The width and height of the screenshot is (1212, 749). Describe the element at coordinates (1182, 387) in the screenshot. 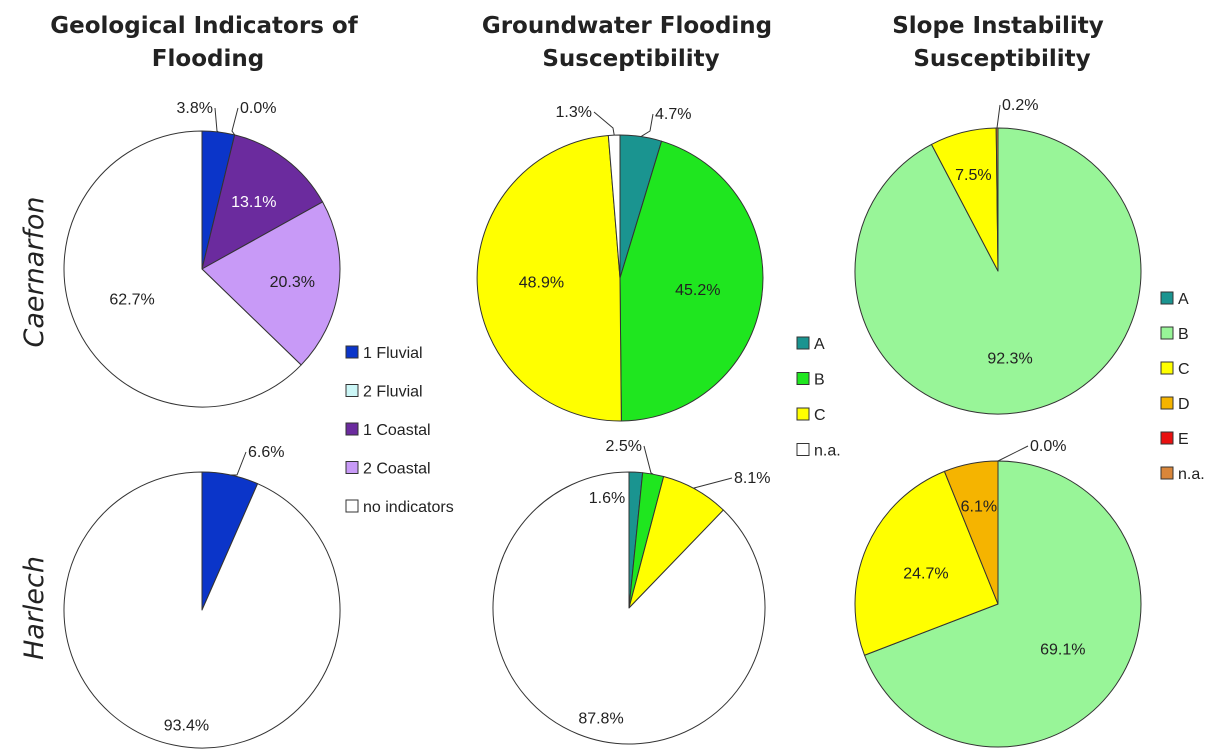

I see `legend-slope: A B C D En.a.` at that location.